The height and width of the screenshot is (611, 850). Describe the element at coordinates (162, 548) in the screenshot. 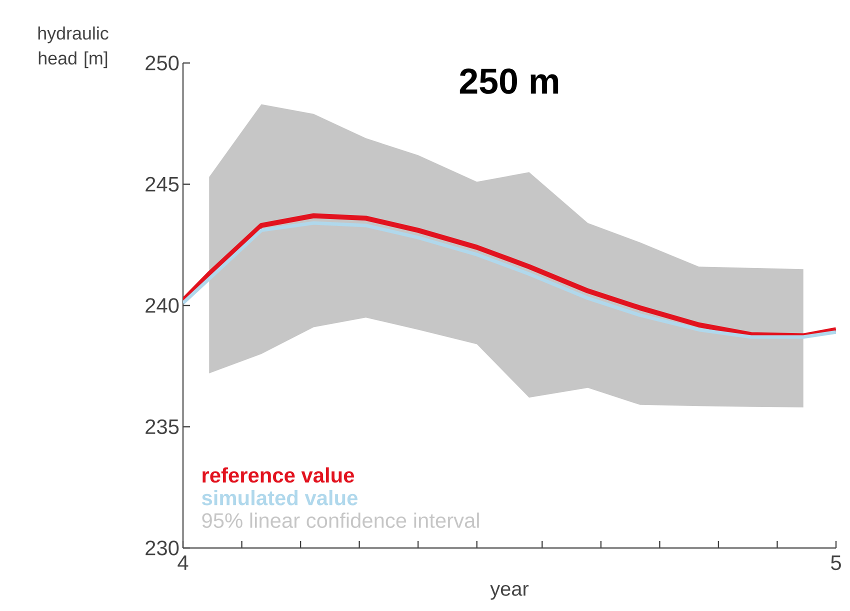

I see `y-tick-label: 230` at that location.